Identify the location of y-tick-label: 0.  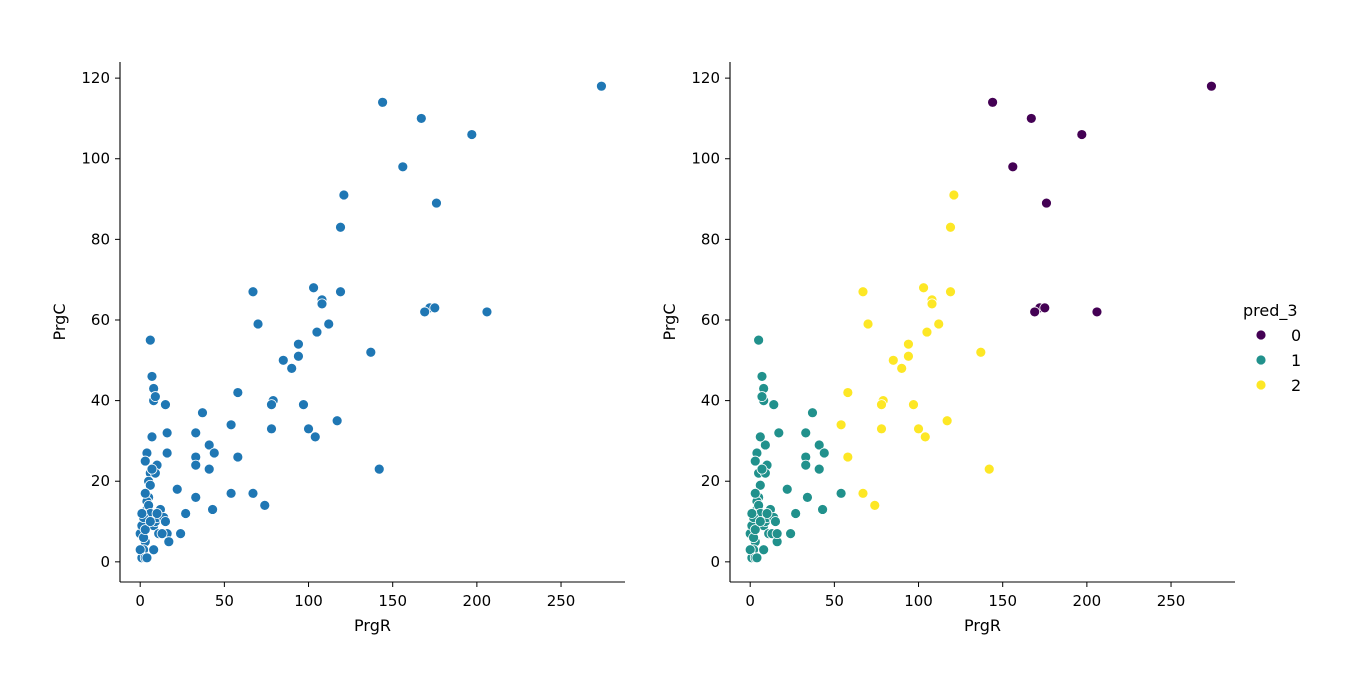
(105, 562).